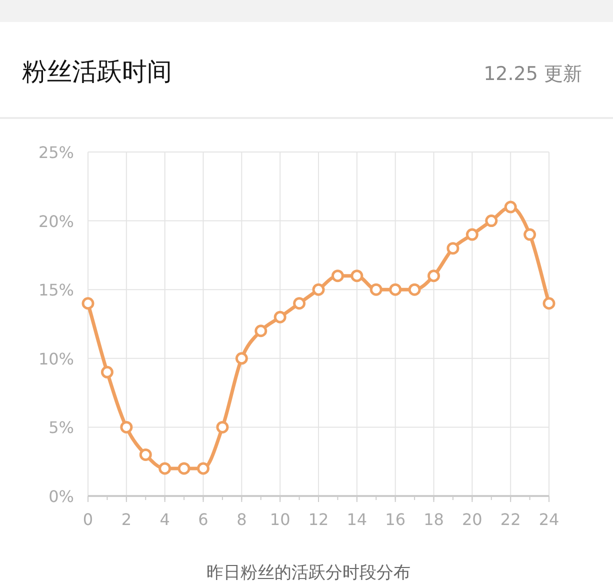 The width and height of the screenshot is (613, 587). Describe the element at coordinates (395, 519) in the screenshot. I see `x-tick-label: 16` at that location.